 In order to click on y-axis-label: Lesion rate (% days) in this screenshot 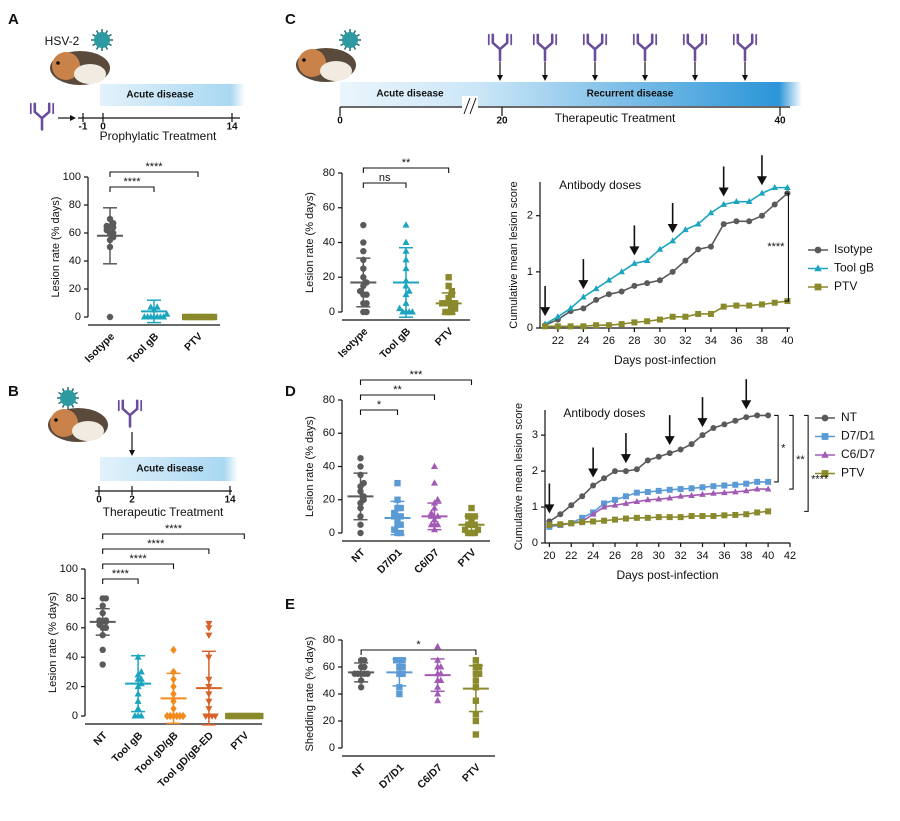, I will do `click(310, 242)`.